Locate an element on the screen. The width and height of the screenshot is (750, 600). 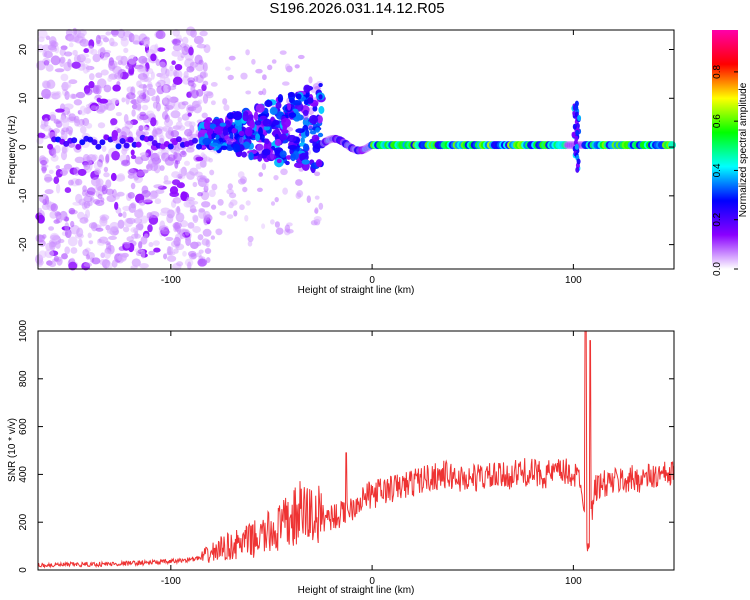
spectrogram-x-tick-label: 100 is located at coordinates (573, 280).